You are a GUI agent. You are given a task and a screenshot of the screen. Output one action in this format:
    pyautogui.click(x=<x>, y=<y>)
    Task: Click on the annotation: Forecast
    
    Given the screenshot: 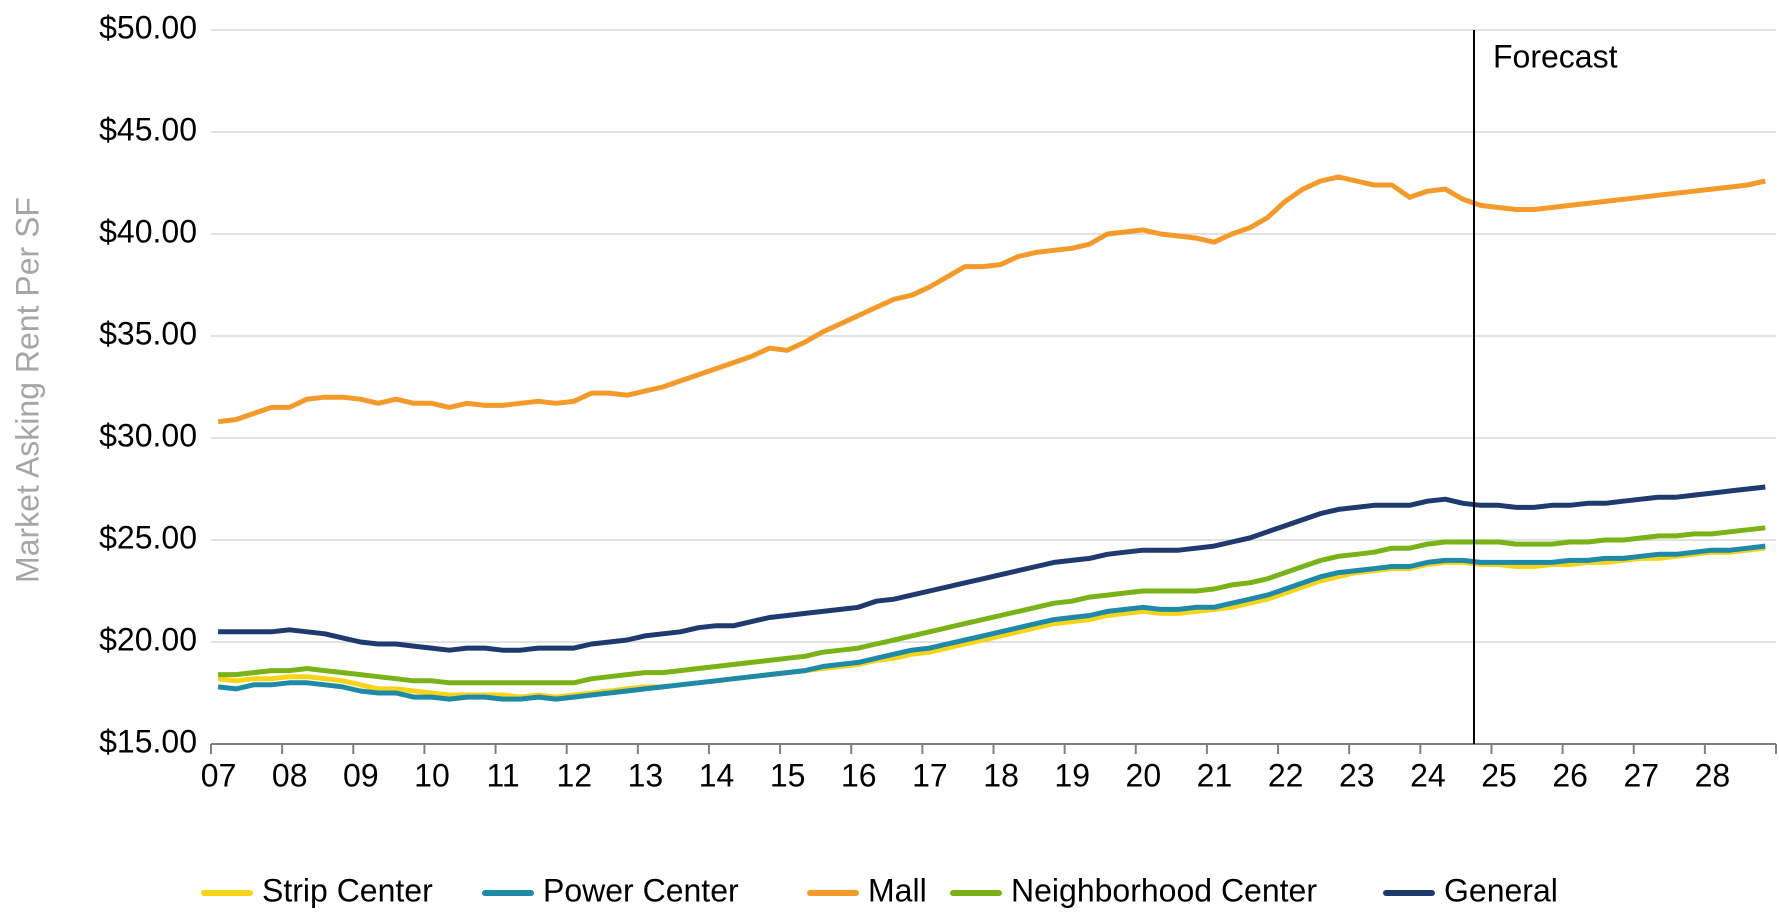 What is the action you would take?
    pyautogui.click(x=1555, y=56)
    